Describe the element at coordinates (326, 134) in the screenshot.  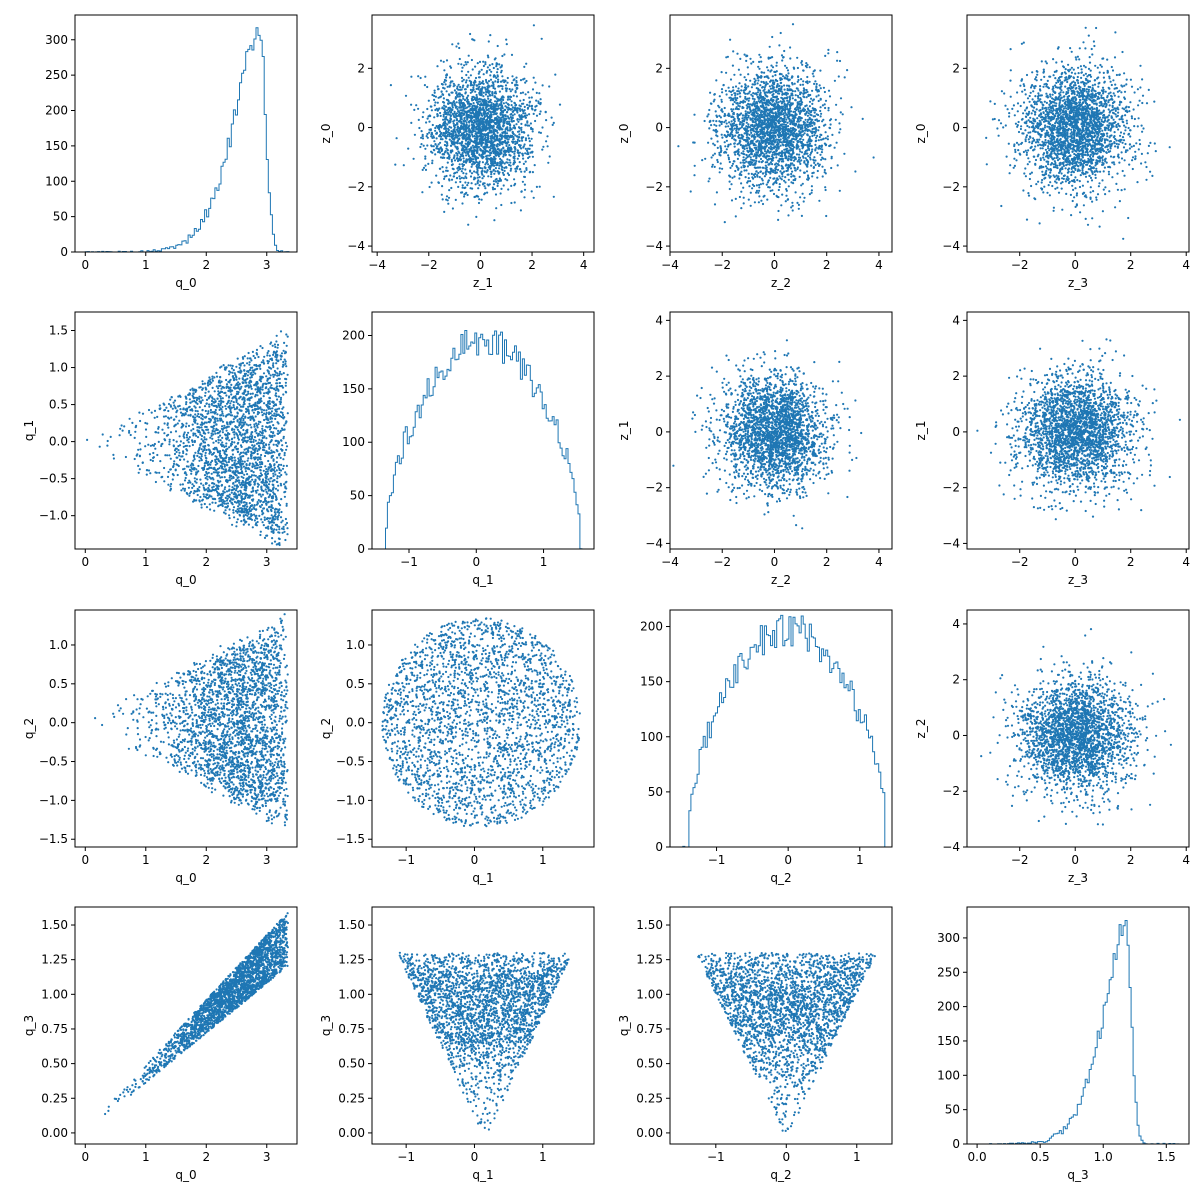
I see `y-axis-label: z_0` at that location.